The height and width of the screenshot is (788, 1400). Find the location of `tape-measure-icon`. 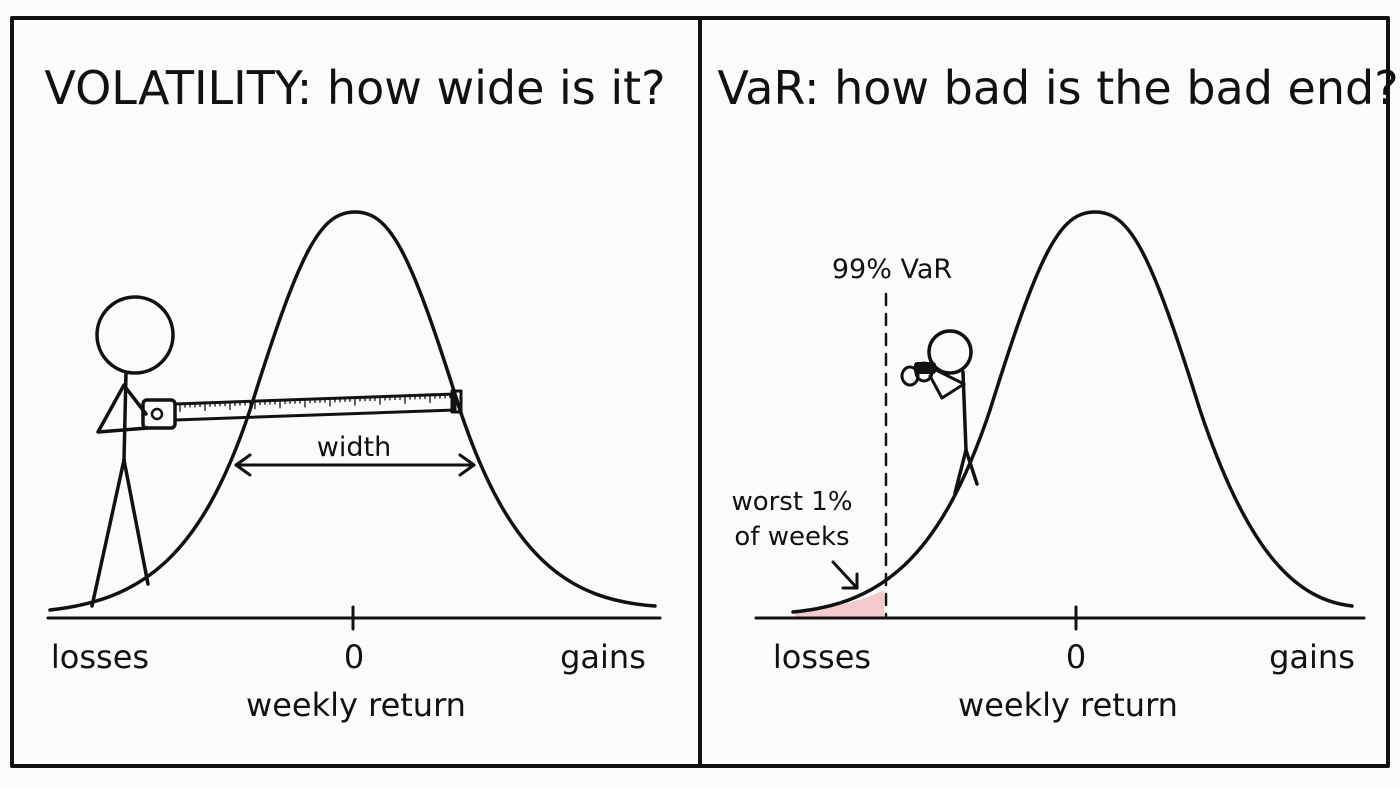

tape-measure-icon is located at coordinates (302, 409).